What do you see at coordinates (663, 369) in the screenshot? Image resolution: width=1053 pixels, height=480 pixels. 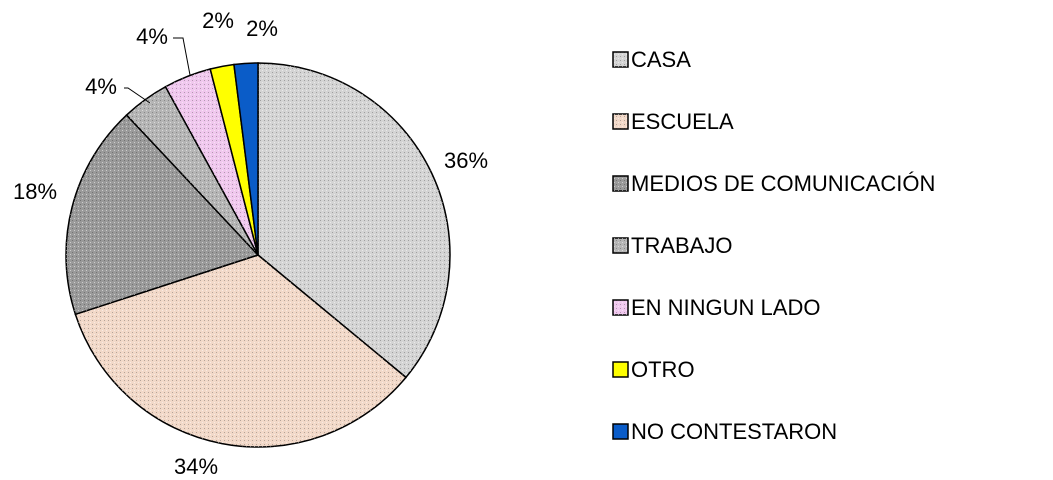 I see `legend-label: OTRO` at bounding box center [663, 369].